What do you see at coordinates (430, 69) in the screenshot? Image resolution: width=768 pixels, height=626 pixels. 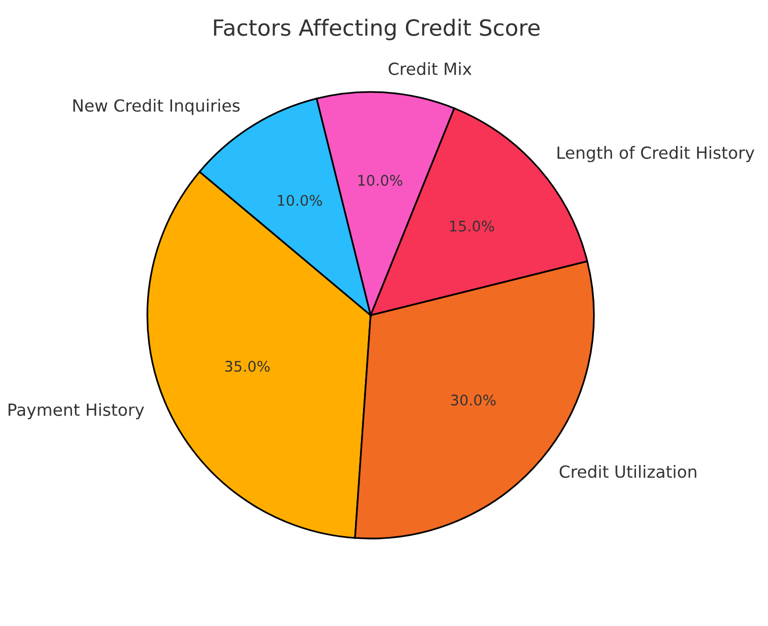 I see `slice-label: Credit Mix` at bounding box center [430, 69].